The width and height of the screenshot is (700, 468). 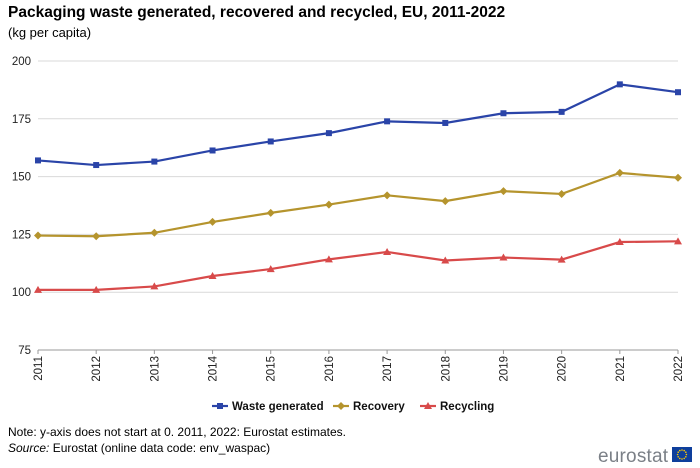 What do you see at coordinates (21, 178) in the screenshot?
I see `y-tick-label: 150` at bounding box center [21, 178].